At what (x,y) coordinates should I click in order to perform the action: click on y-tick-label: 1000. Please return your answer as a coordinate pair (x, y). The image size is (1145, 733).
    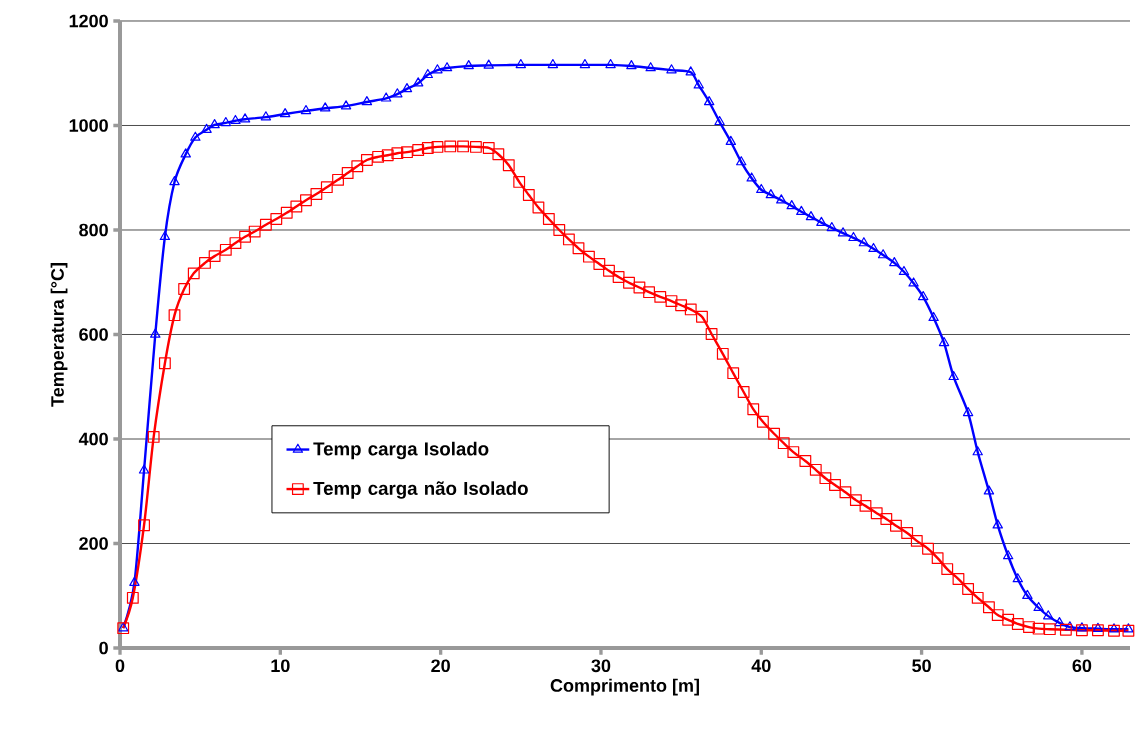
    Looking at the image, I should click on (88, 125).